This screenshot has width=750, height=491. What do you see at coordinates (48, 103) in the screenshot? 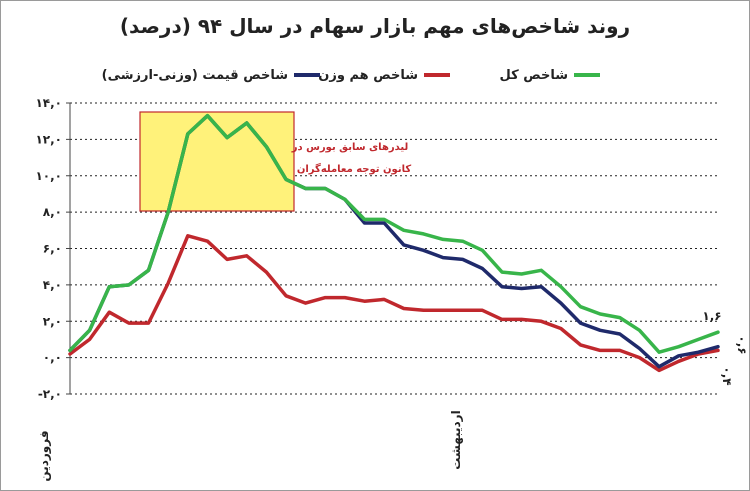
I see `y-tick-label: ۱۴,۰` at bounding box center [48, 103].